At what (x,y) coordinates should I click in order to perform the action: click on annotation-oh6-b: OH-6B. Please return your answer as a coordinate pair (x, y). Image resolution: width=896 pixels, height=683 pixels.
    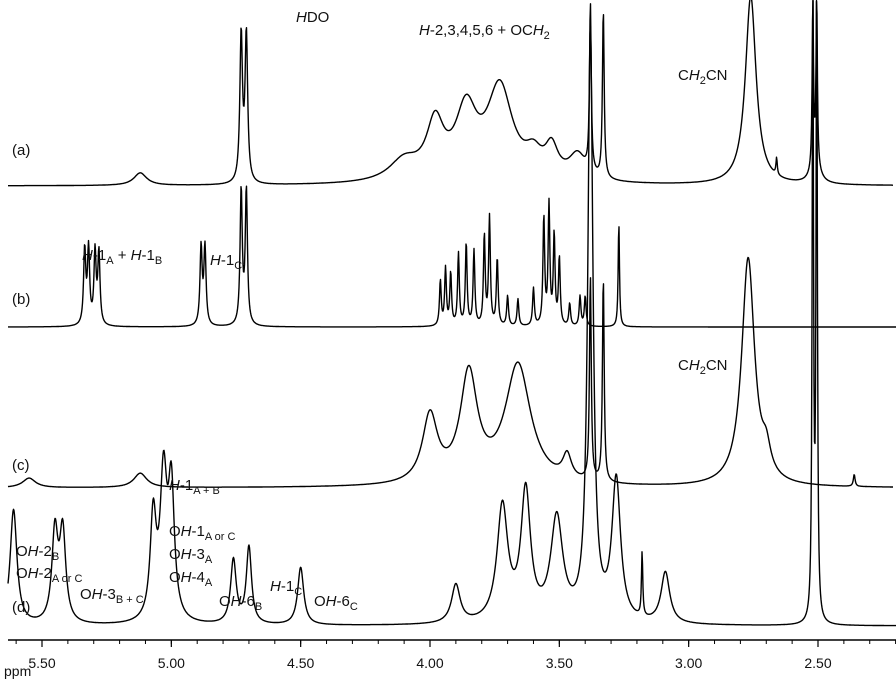
    Looking at the image, I should click on (240, 603).